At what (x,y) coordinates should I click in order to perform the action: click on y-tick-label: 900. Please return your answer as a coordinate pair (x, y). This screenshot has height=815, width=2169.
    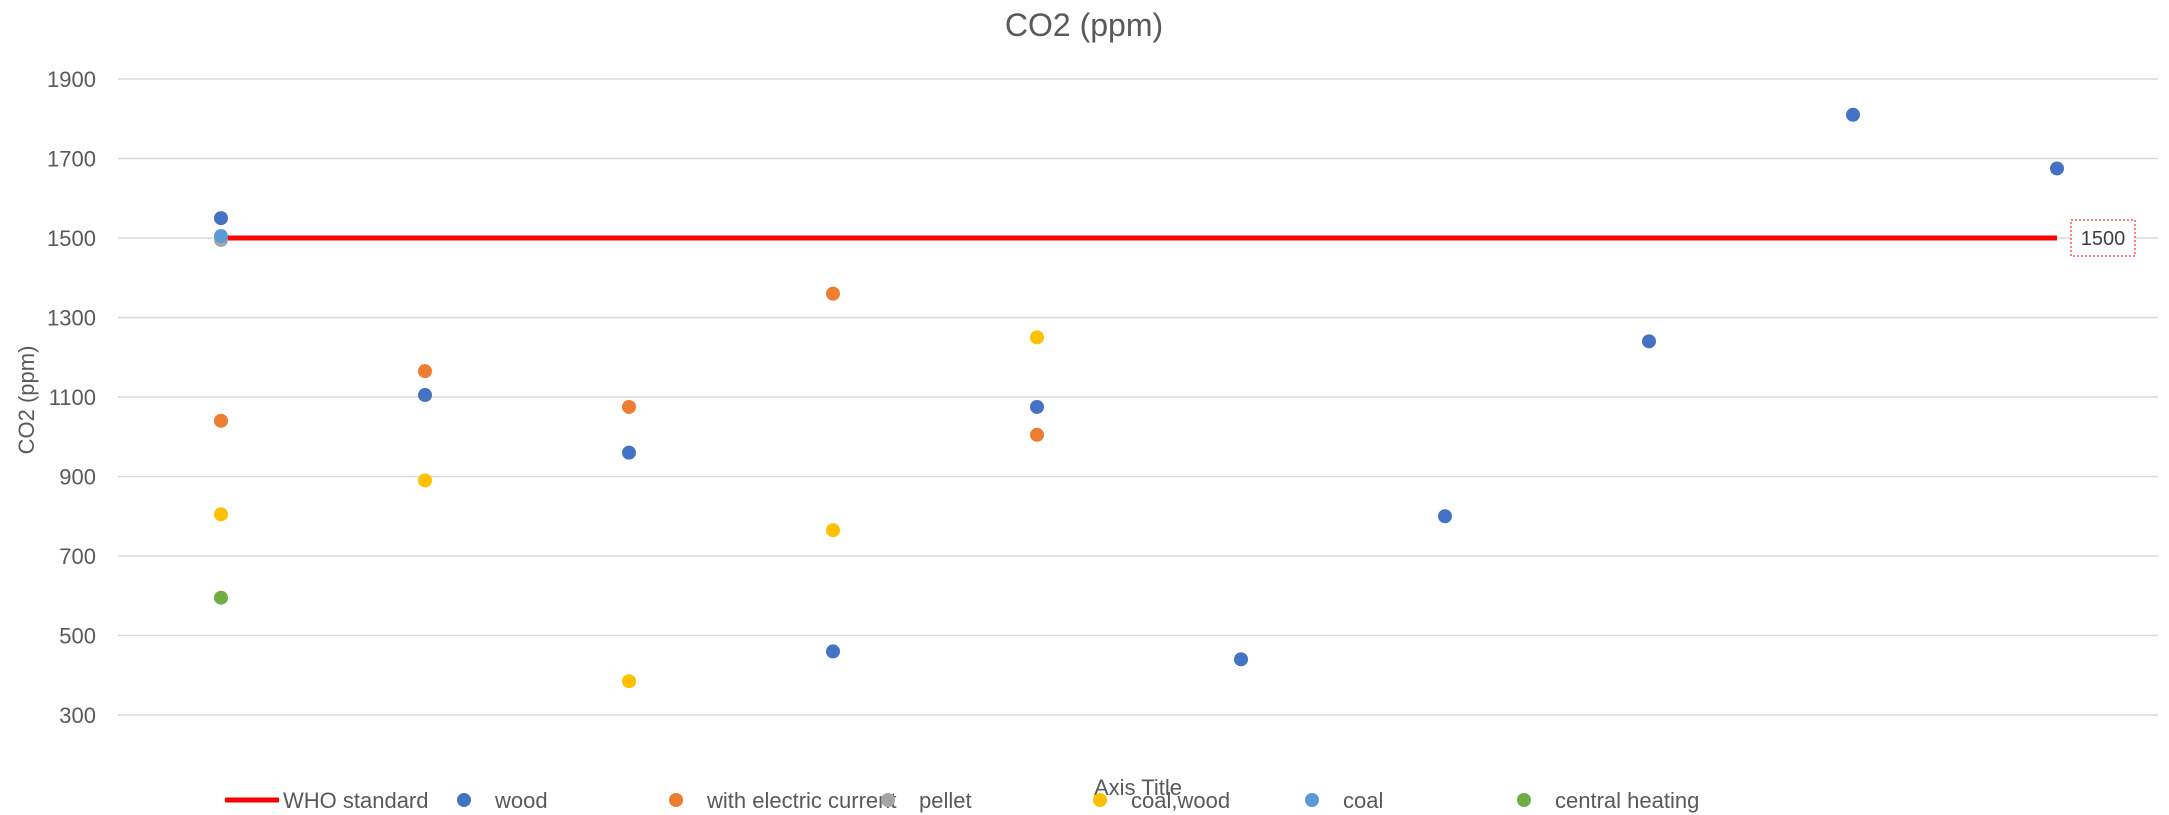
    Looking at the image, I should click on (77, 477).